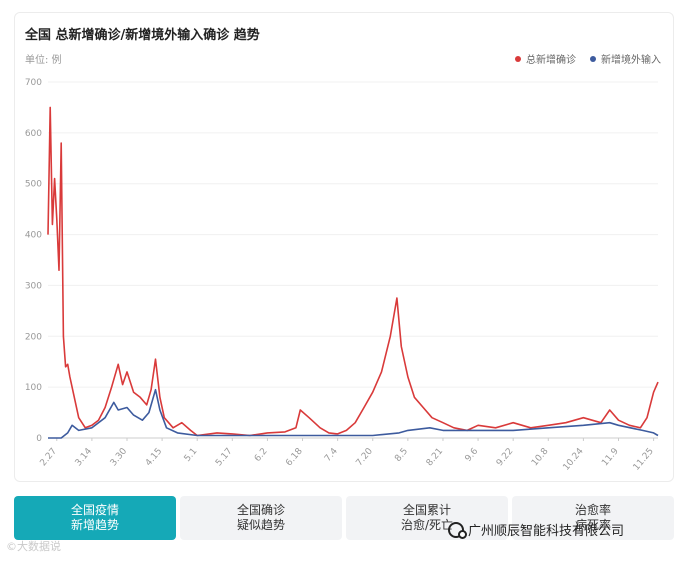 The width and height of the screenshot is (689, 561). Describe the element at coordinates (631, 60) in the screenshot. I see `legend-label-imported: 新增境外输入` at that location.